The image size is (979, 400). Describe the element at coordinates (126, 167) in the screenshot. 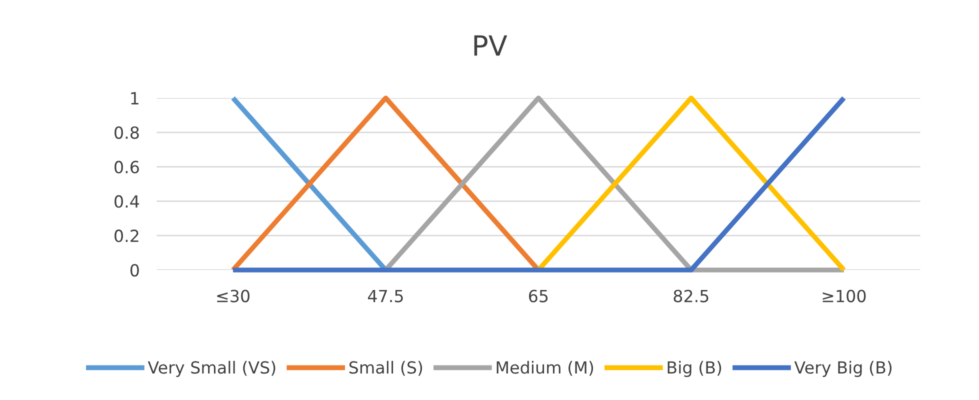

I see `y-tick-label: 0.6` at that location.